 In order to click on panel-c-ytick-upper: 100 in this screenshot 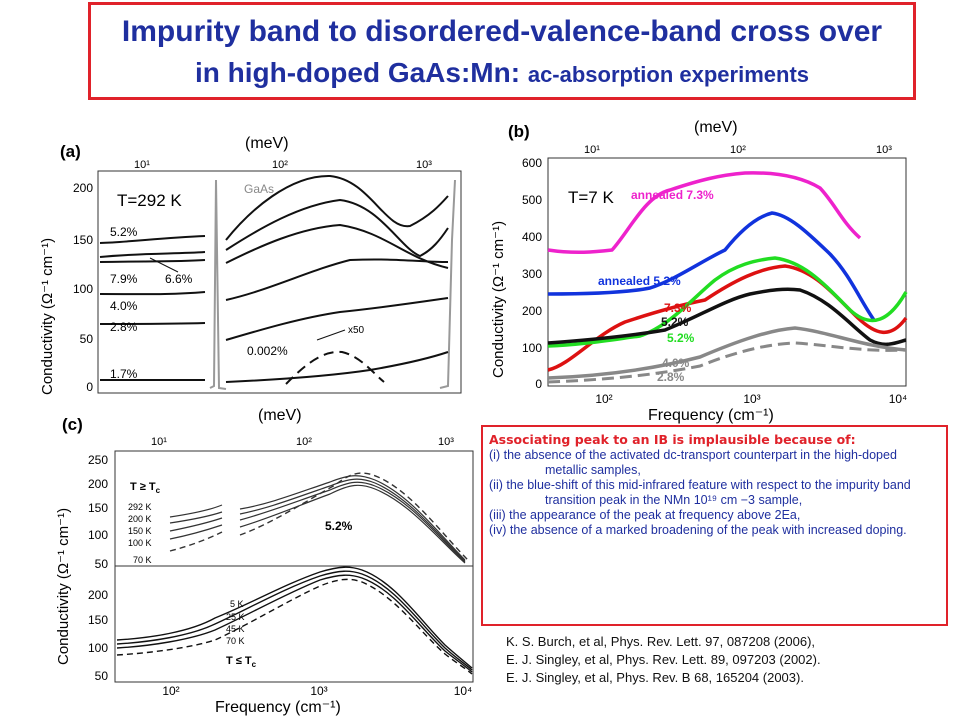, I will do `click(98, 535)`.